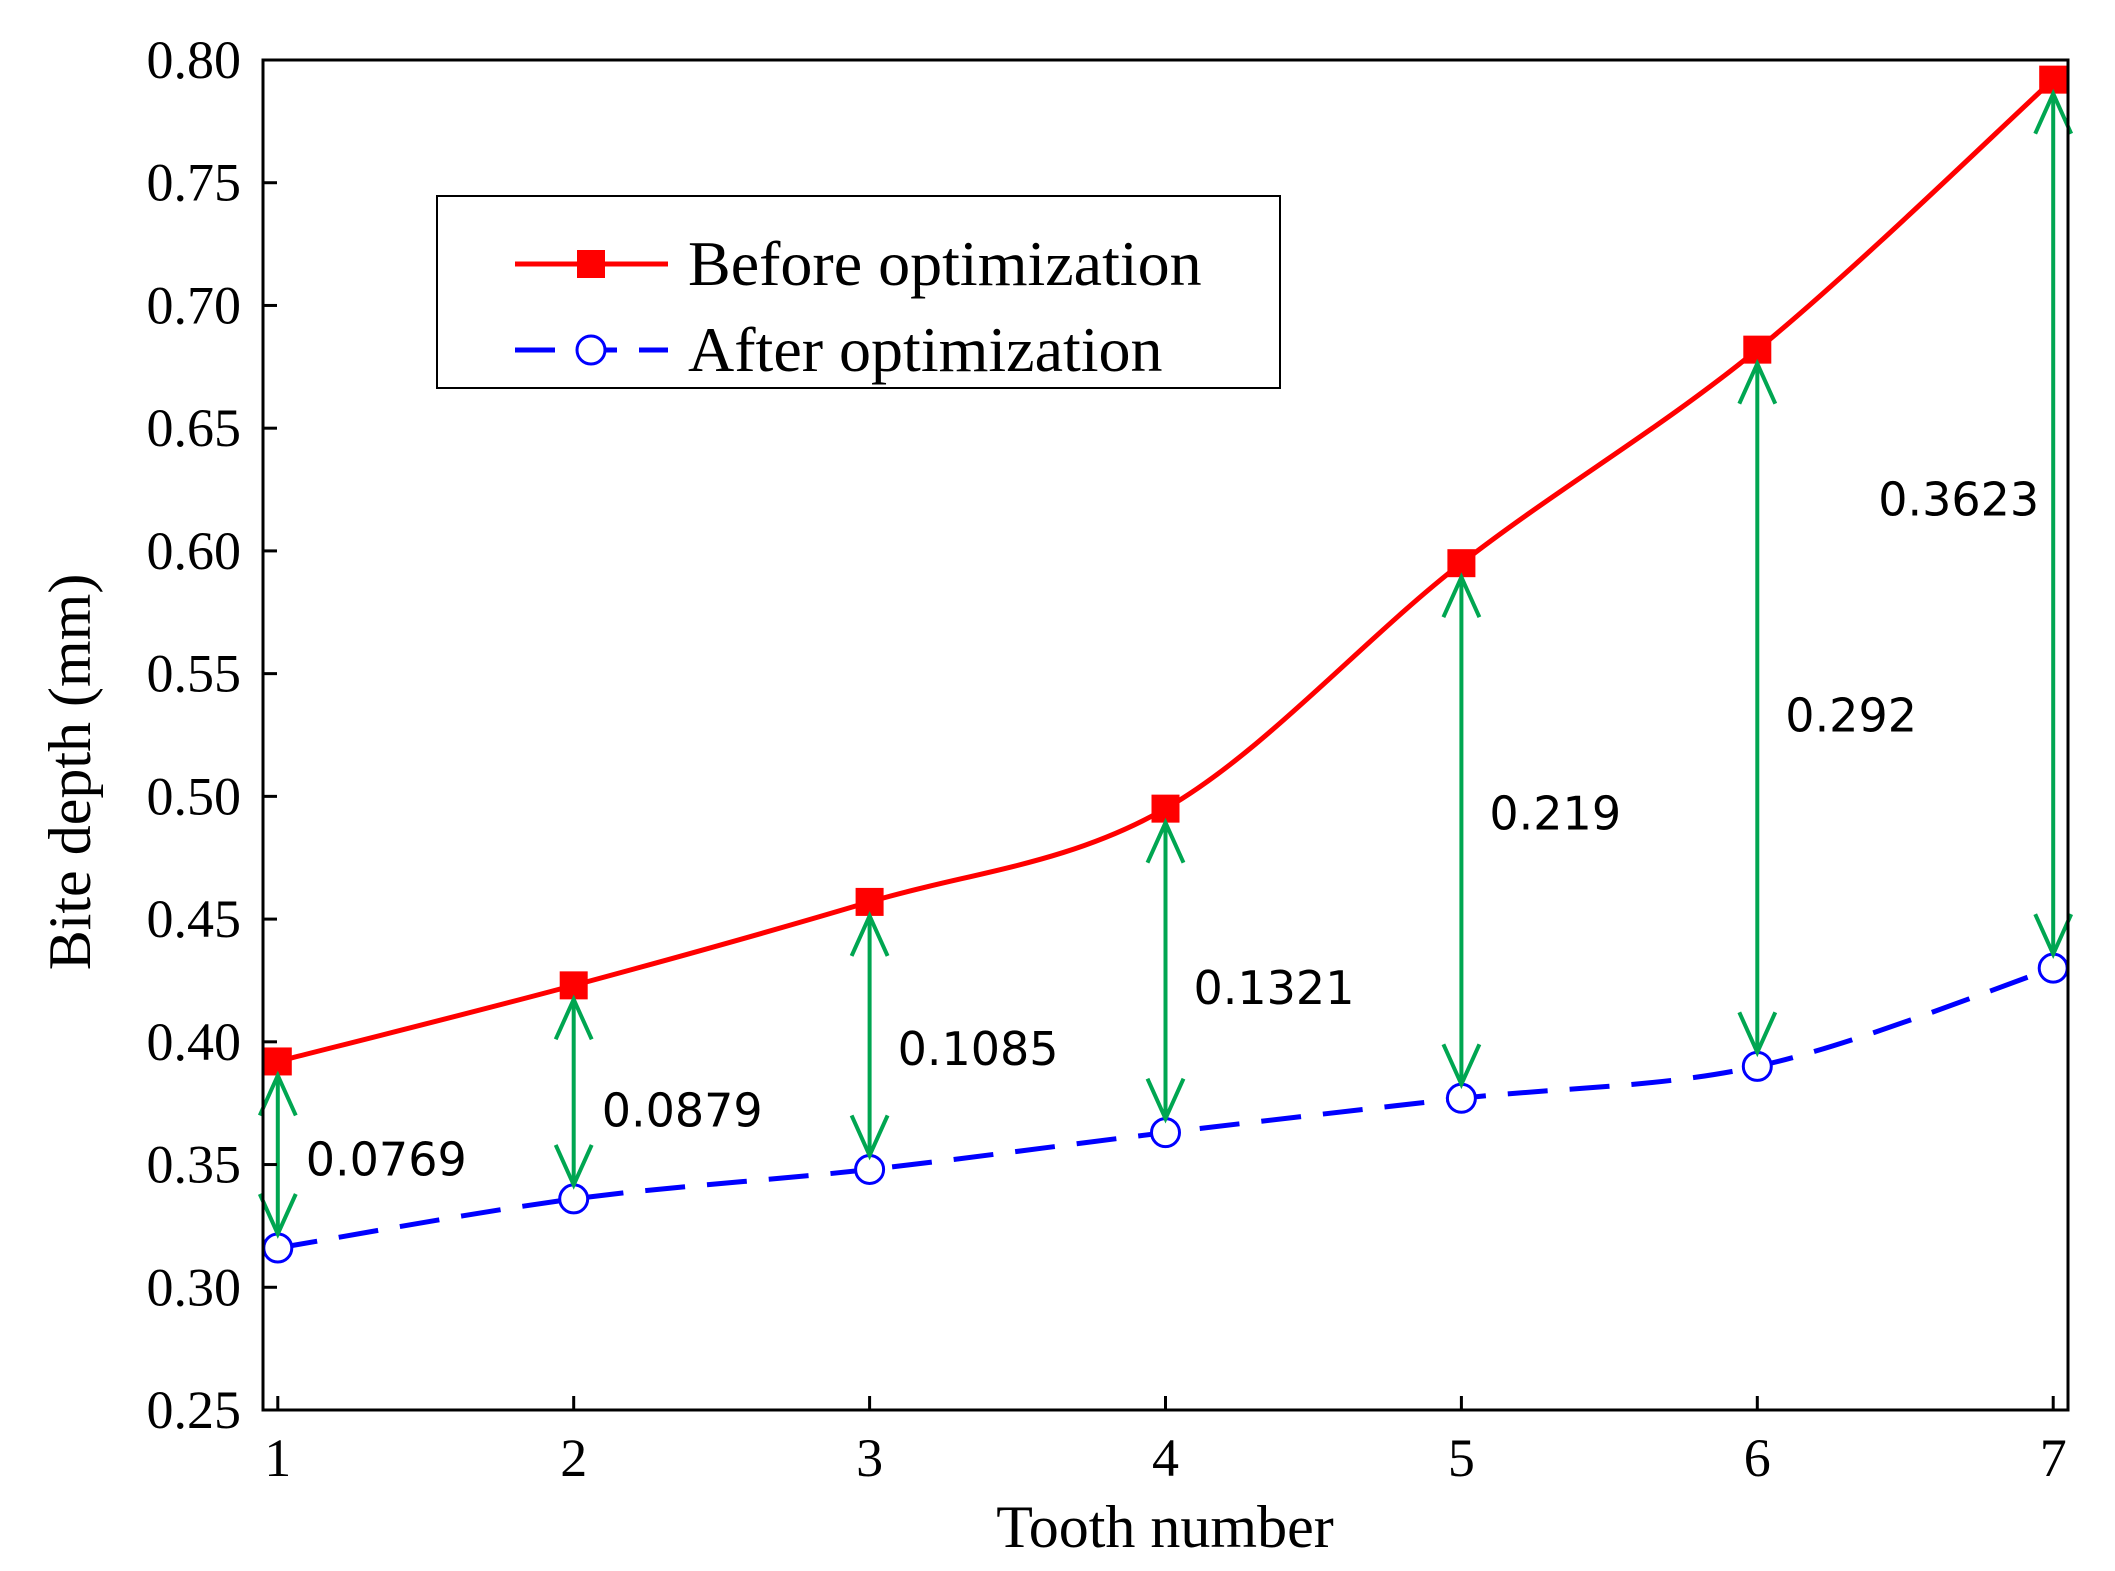  Describe the element at coordinates (194, 674) in the screenshot. I see `y-tick-label-0.55: 0.55` at that location.